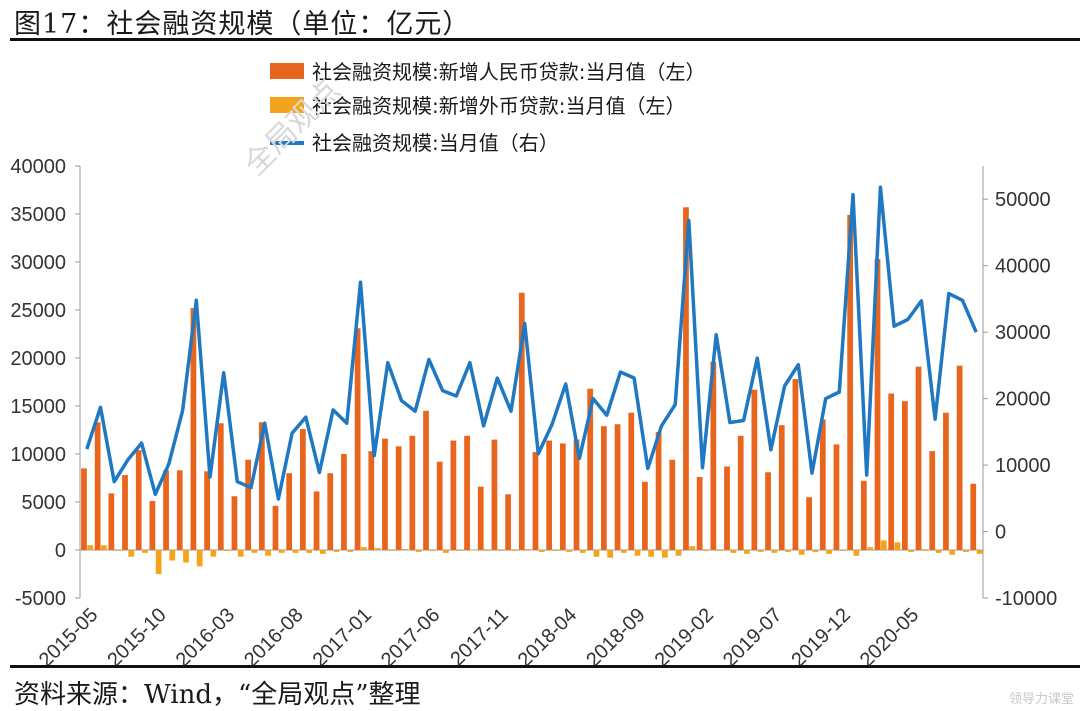 Image resolution: width=1080 pixels, height=711 pixels. I want to click on x-tick-label-2020-05: 2020-05, so click(889, 637).